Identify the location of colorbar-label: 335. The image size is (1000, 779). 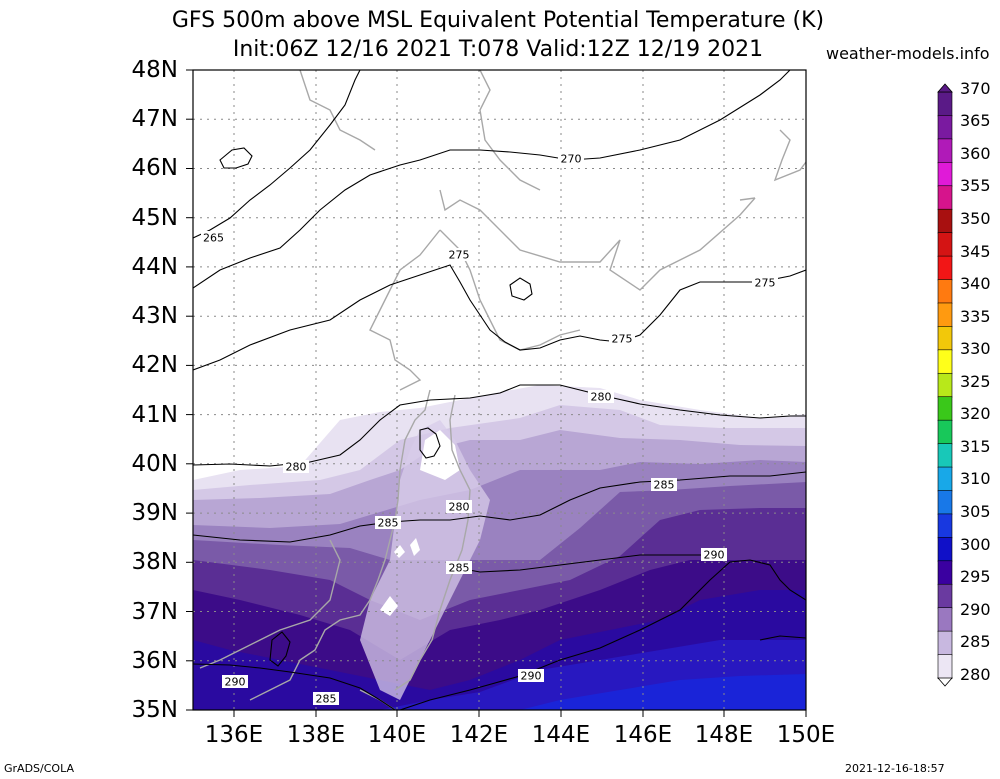
(975, 316).